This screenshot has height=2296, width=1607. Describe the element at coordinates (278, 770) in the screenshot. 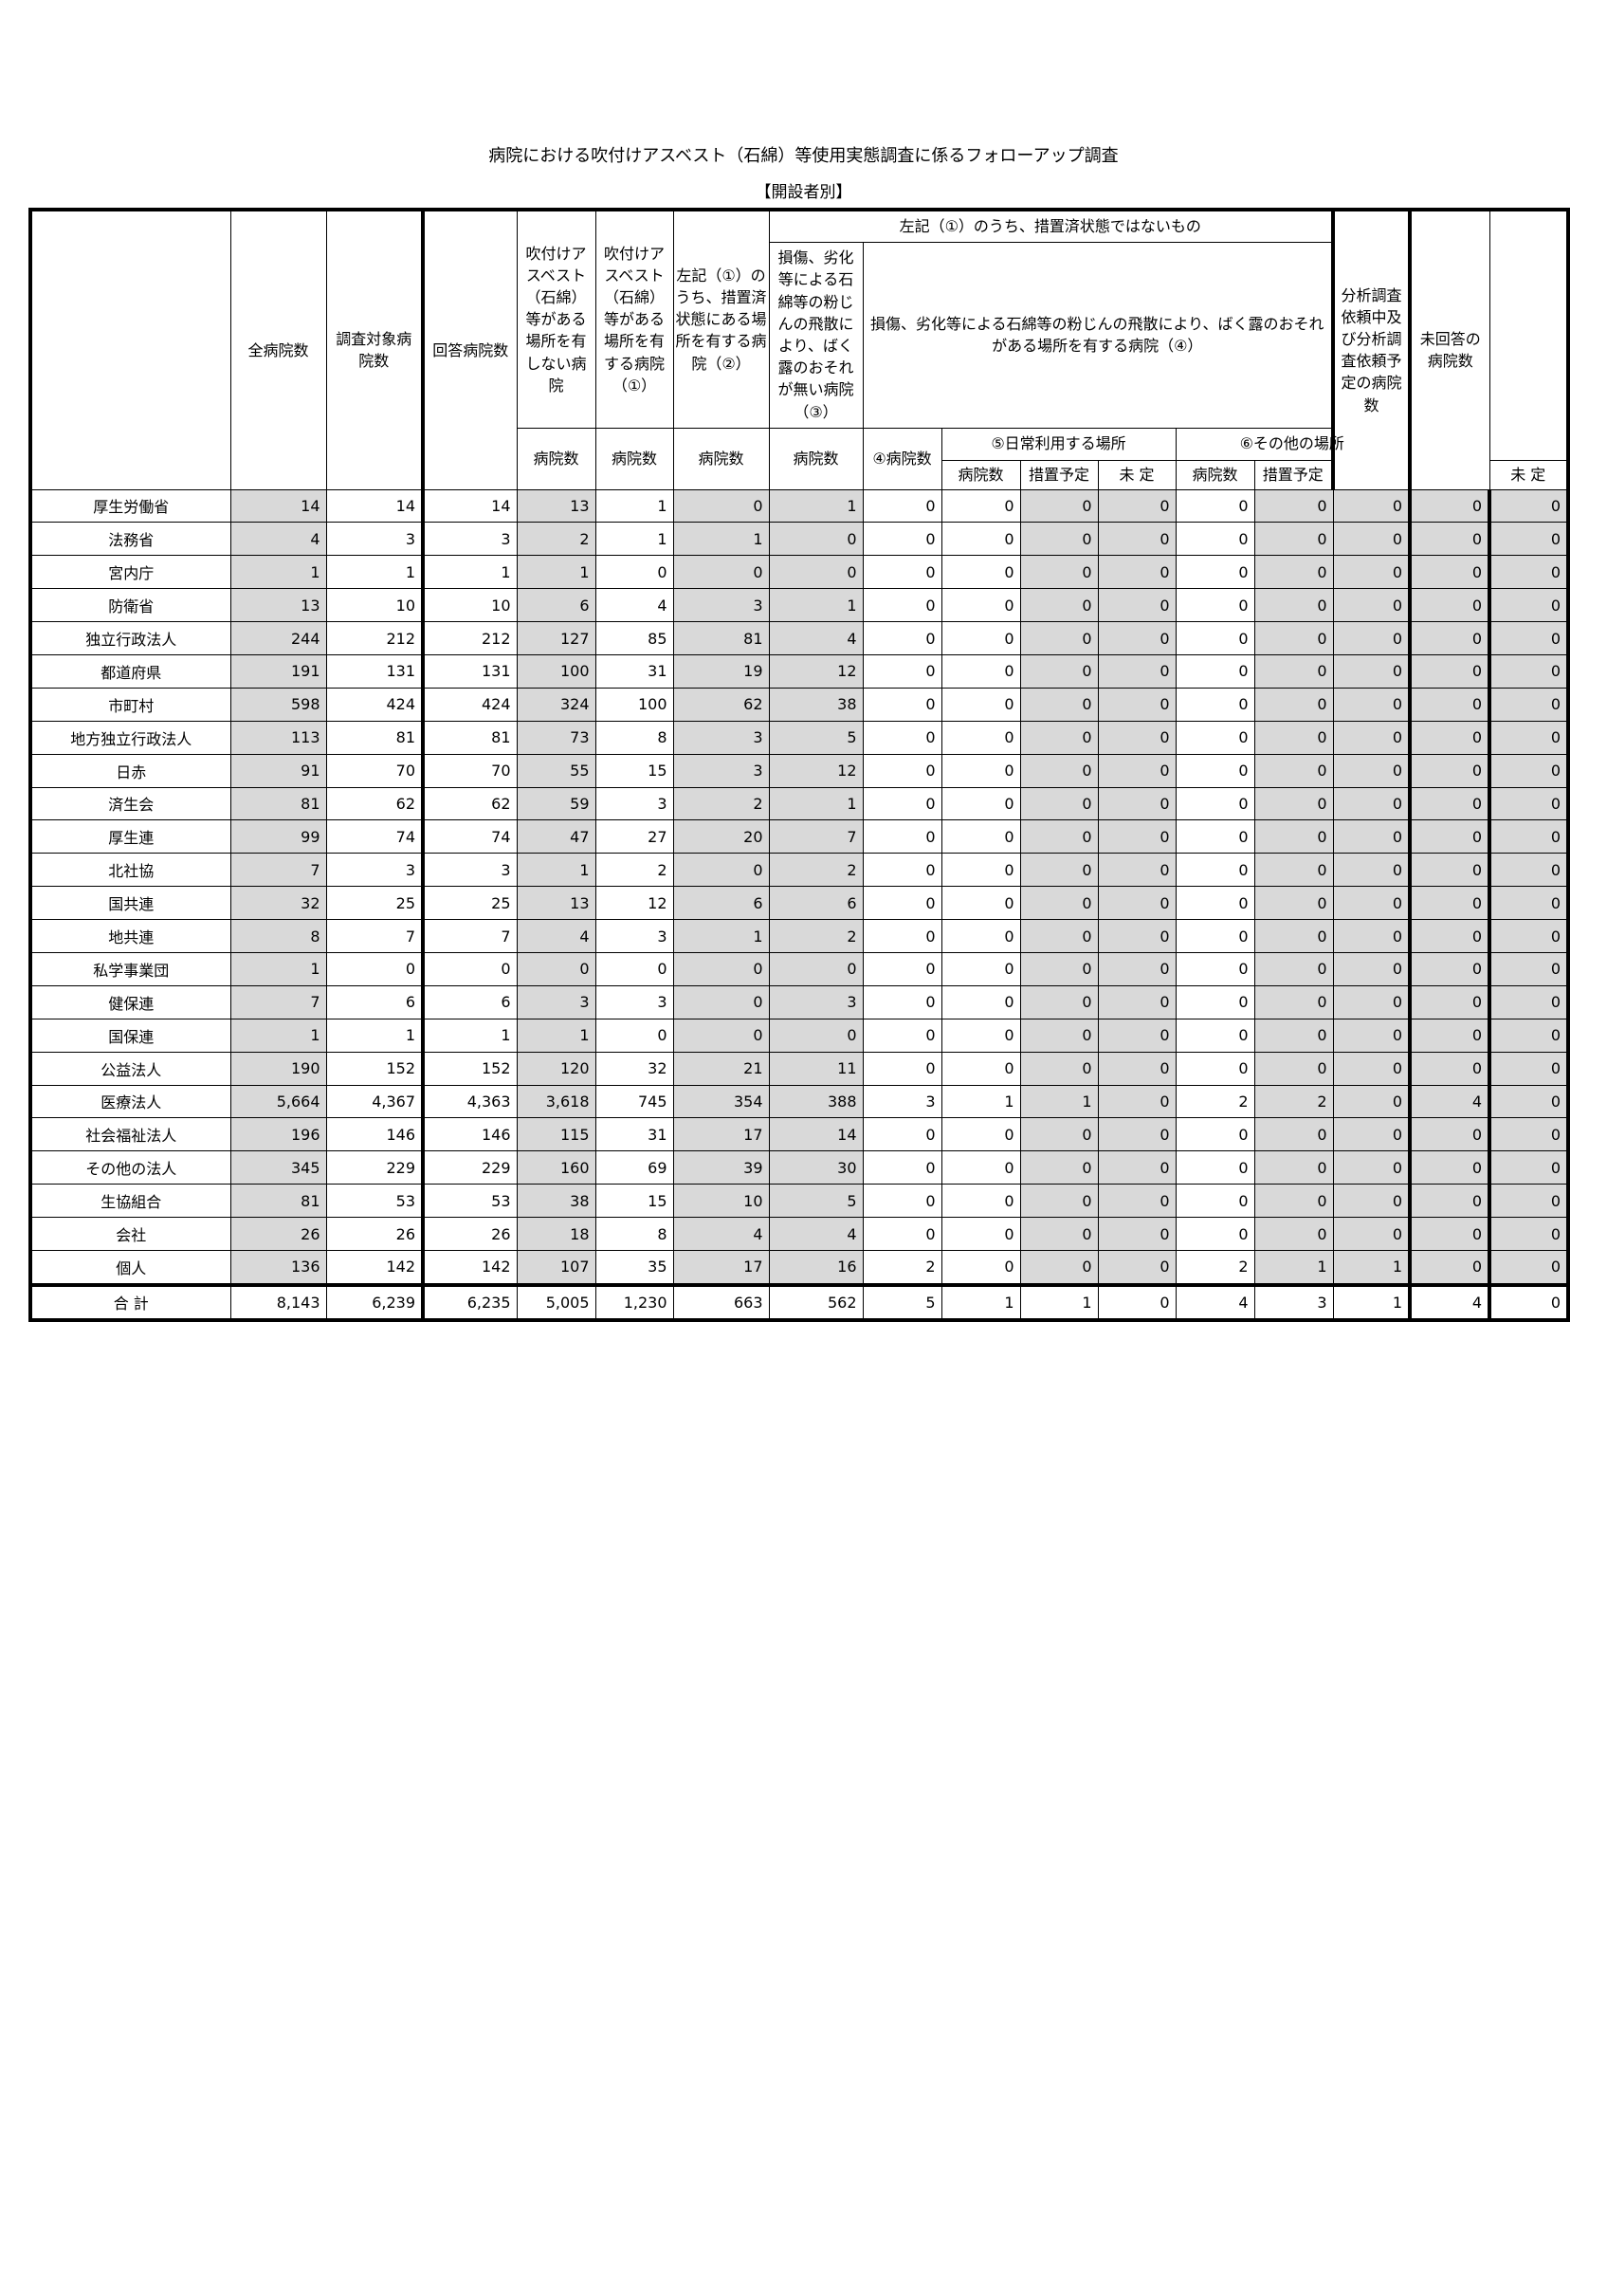

I see `cell-value: 91` at that location.